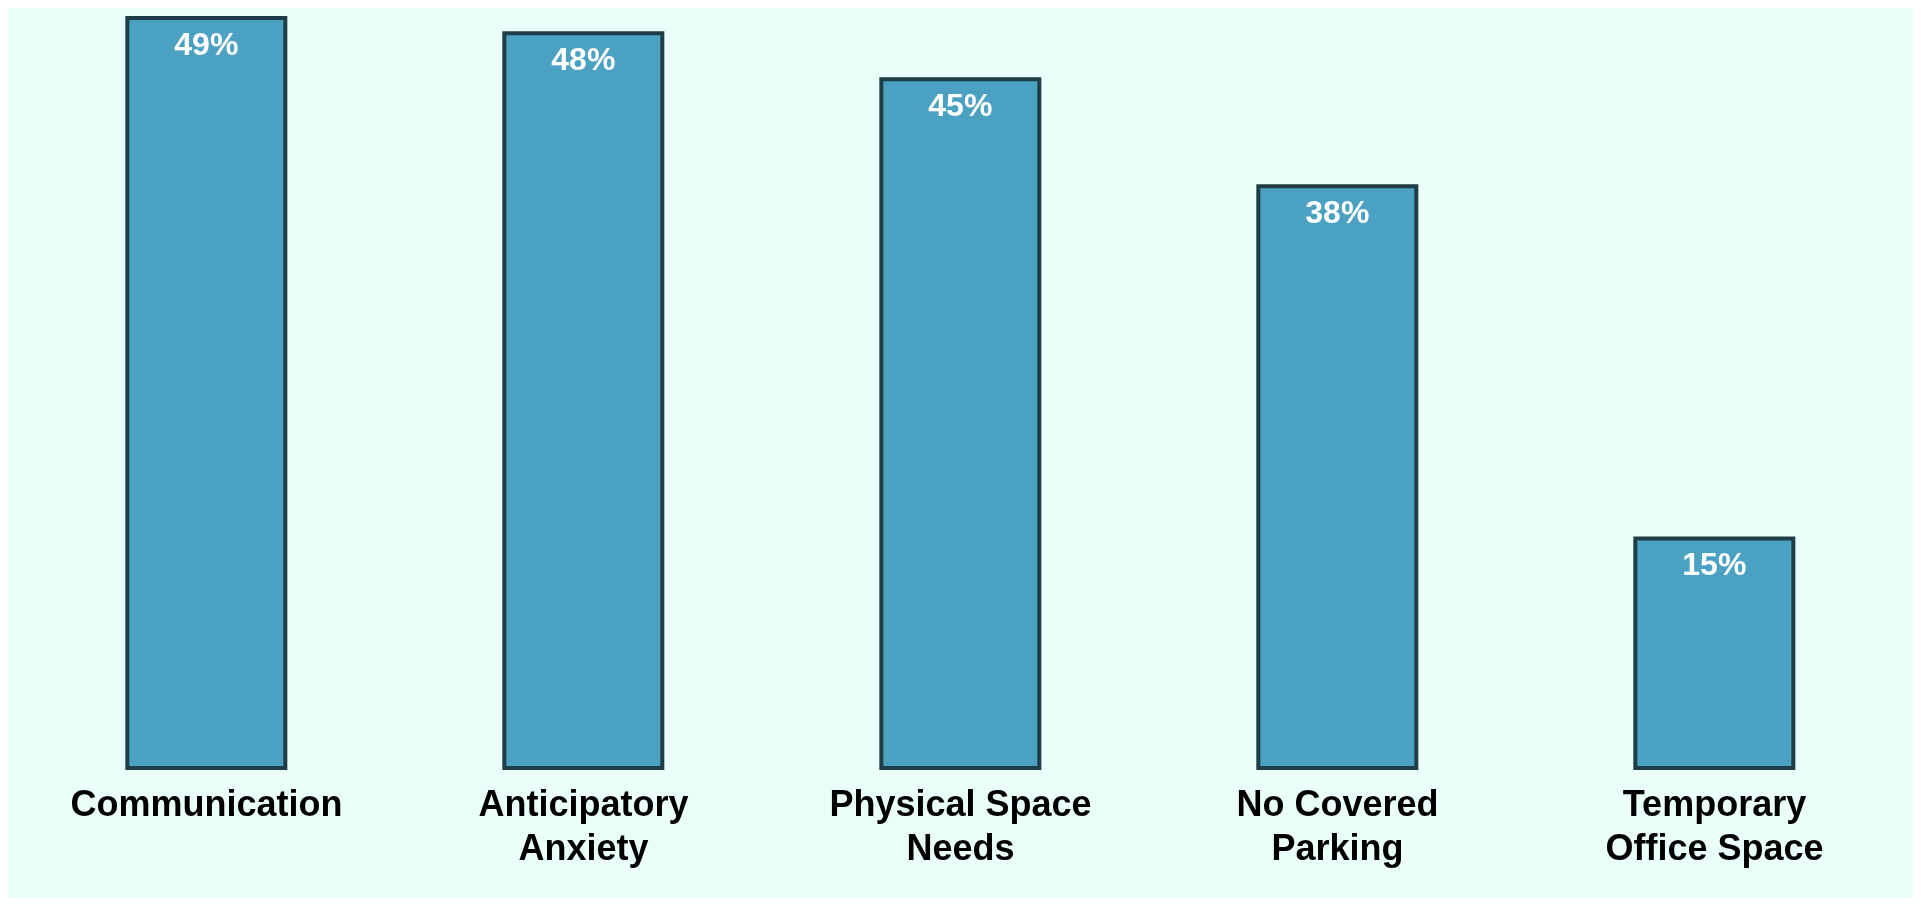  What do you see at coordinates (960, 104) in the screenshot?
I see `data-label: 45%` at bounding box center [960, 104].